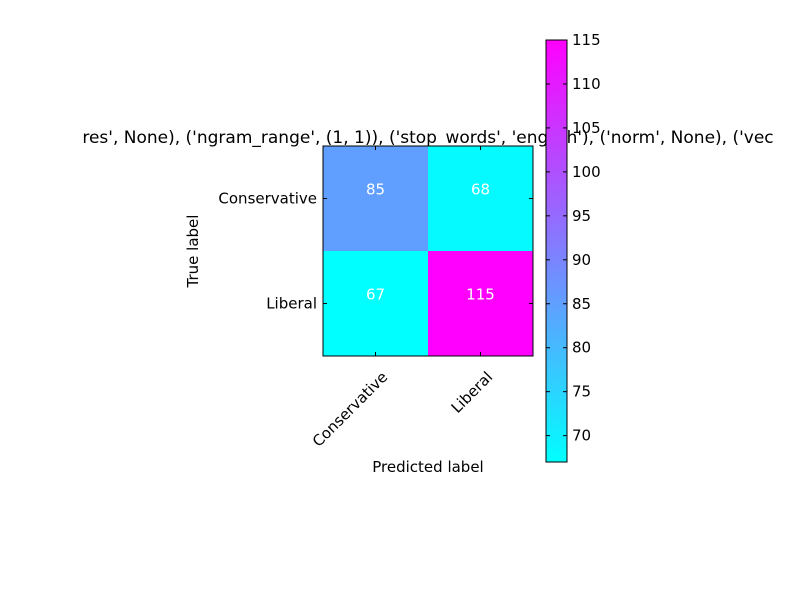 This screenshot has width=800, height=600. I want to click on x-axis-label: Predicted label, so click(427, 467).